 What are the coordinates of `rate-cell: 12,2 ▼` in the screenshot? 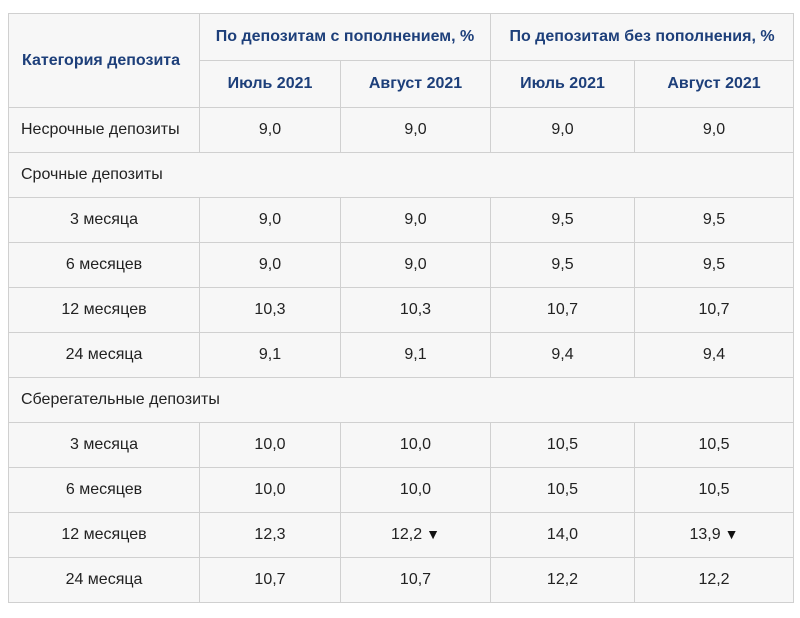 It's located at (415, 535).